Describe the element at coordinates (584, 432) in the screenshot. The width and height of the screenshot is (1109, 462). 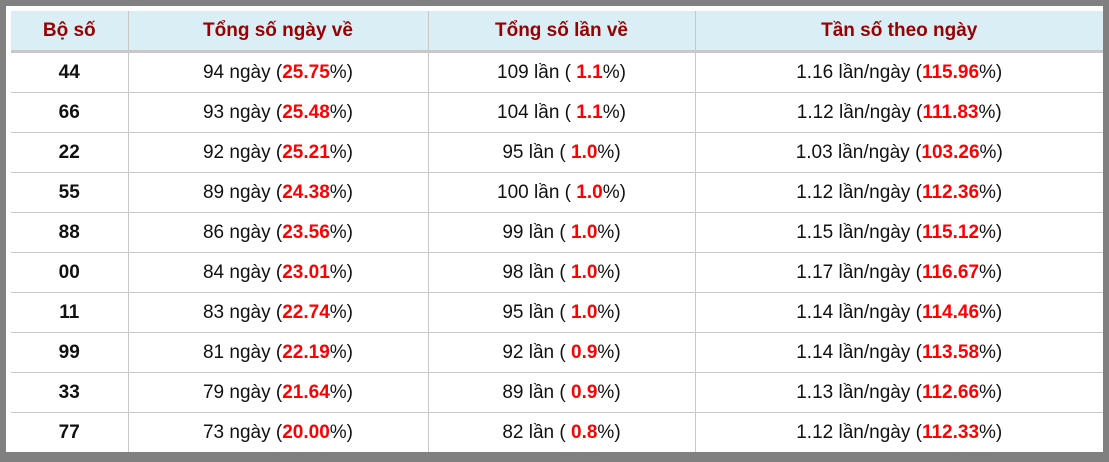
I see `lan-percent: 0.8` at that location.